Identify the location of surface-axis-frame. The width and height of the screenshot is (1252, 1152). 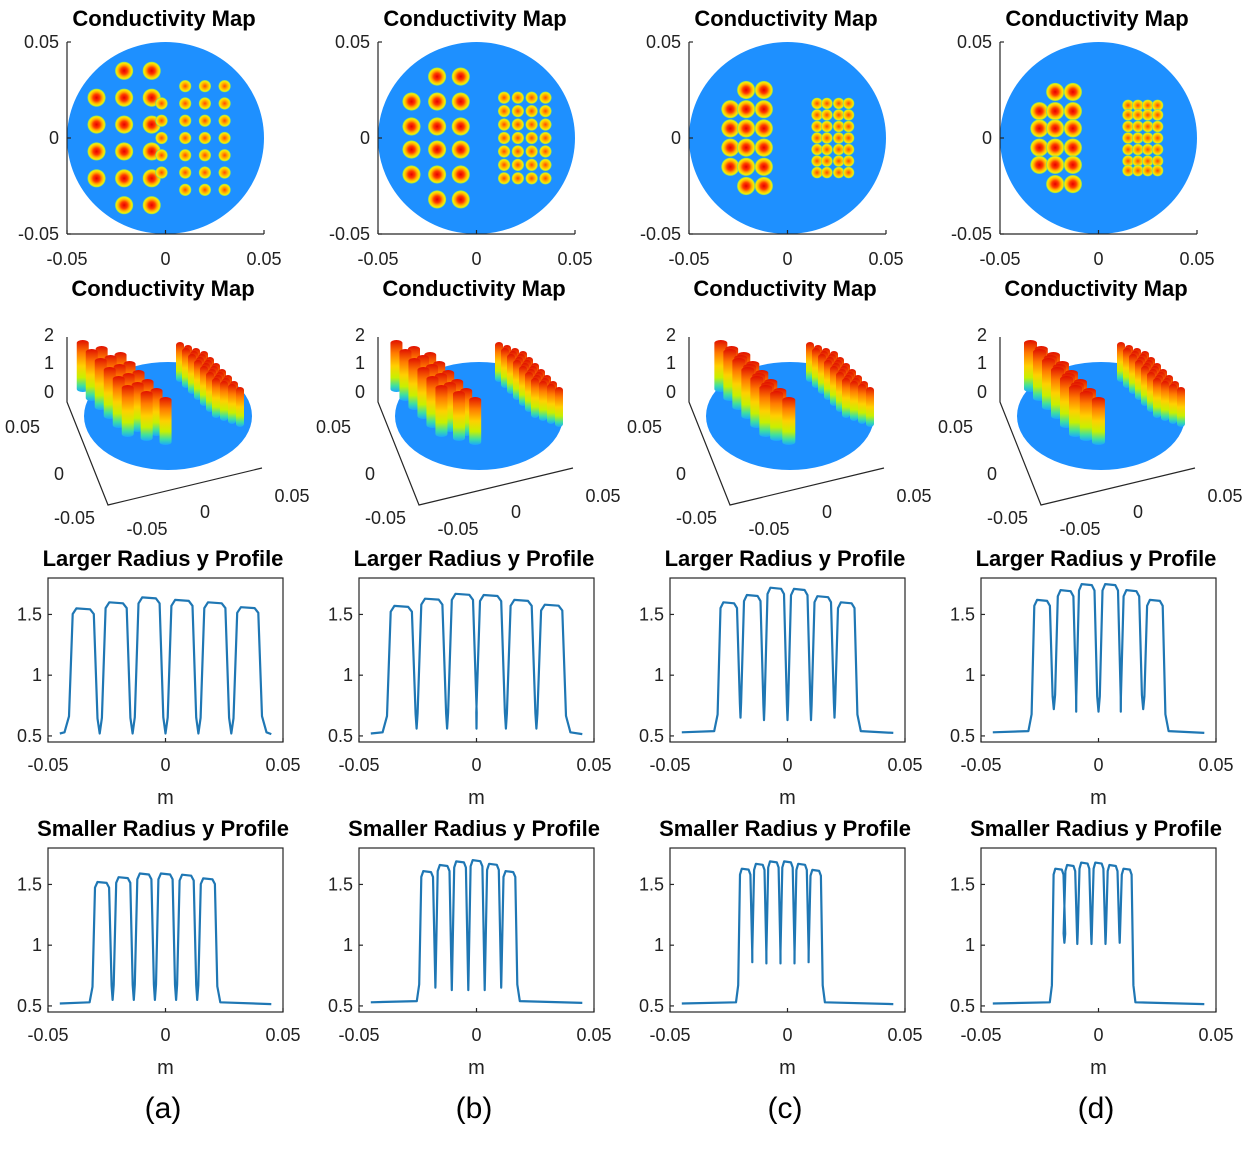
(786, 421).